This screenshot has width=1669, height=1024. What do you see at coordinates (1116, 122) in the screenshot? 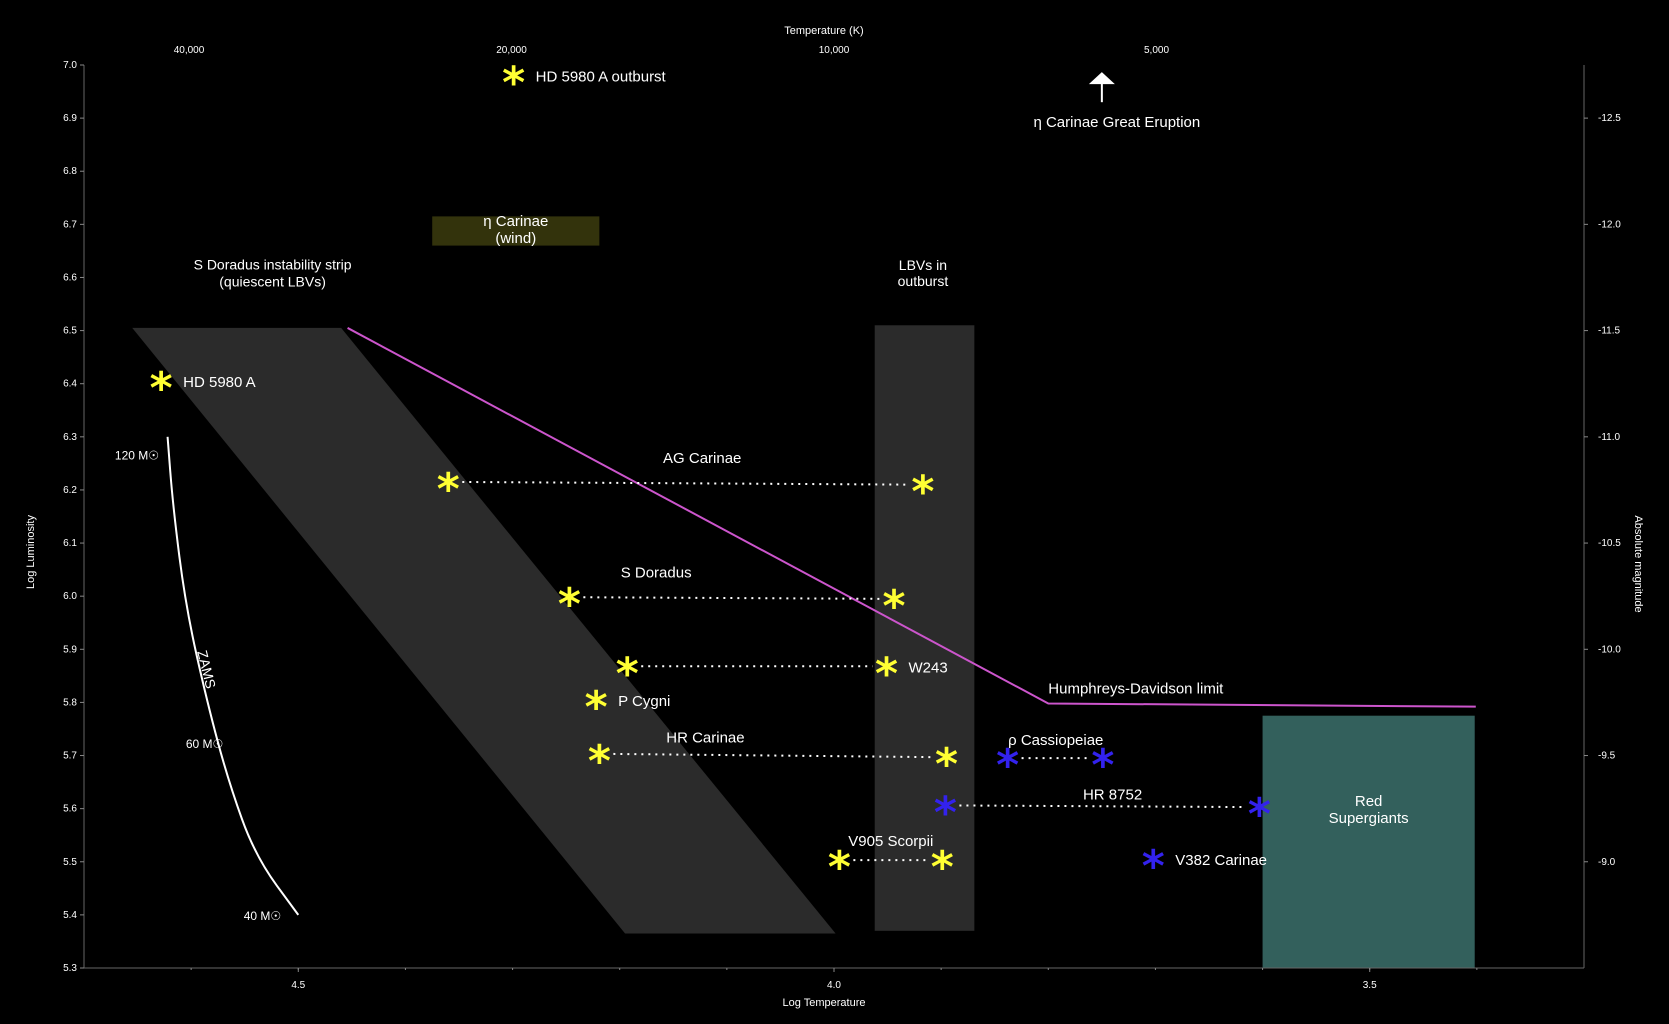
I see `eta-eruption-label: η Carinae Great Eruption` at bounding box center [1116, 122].